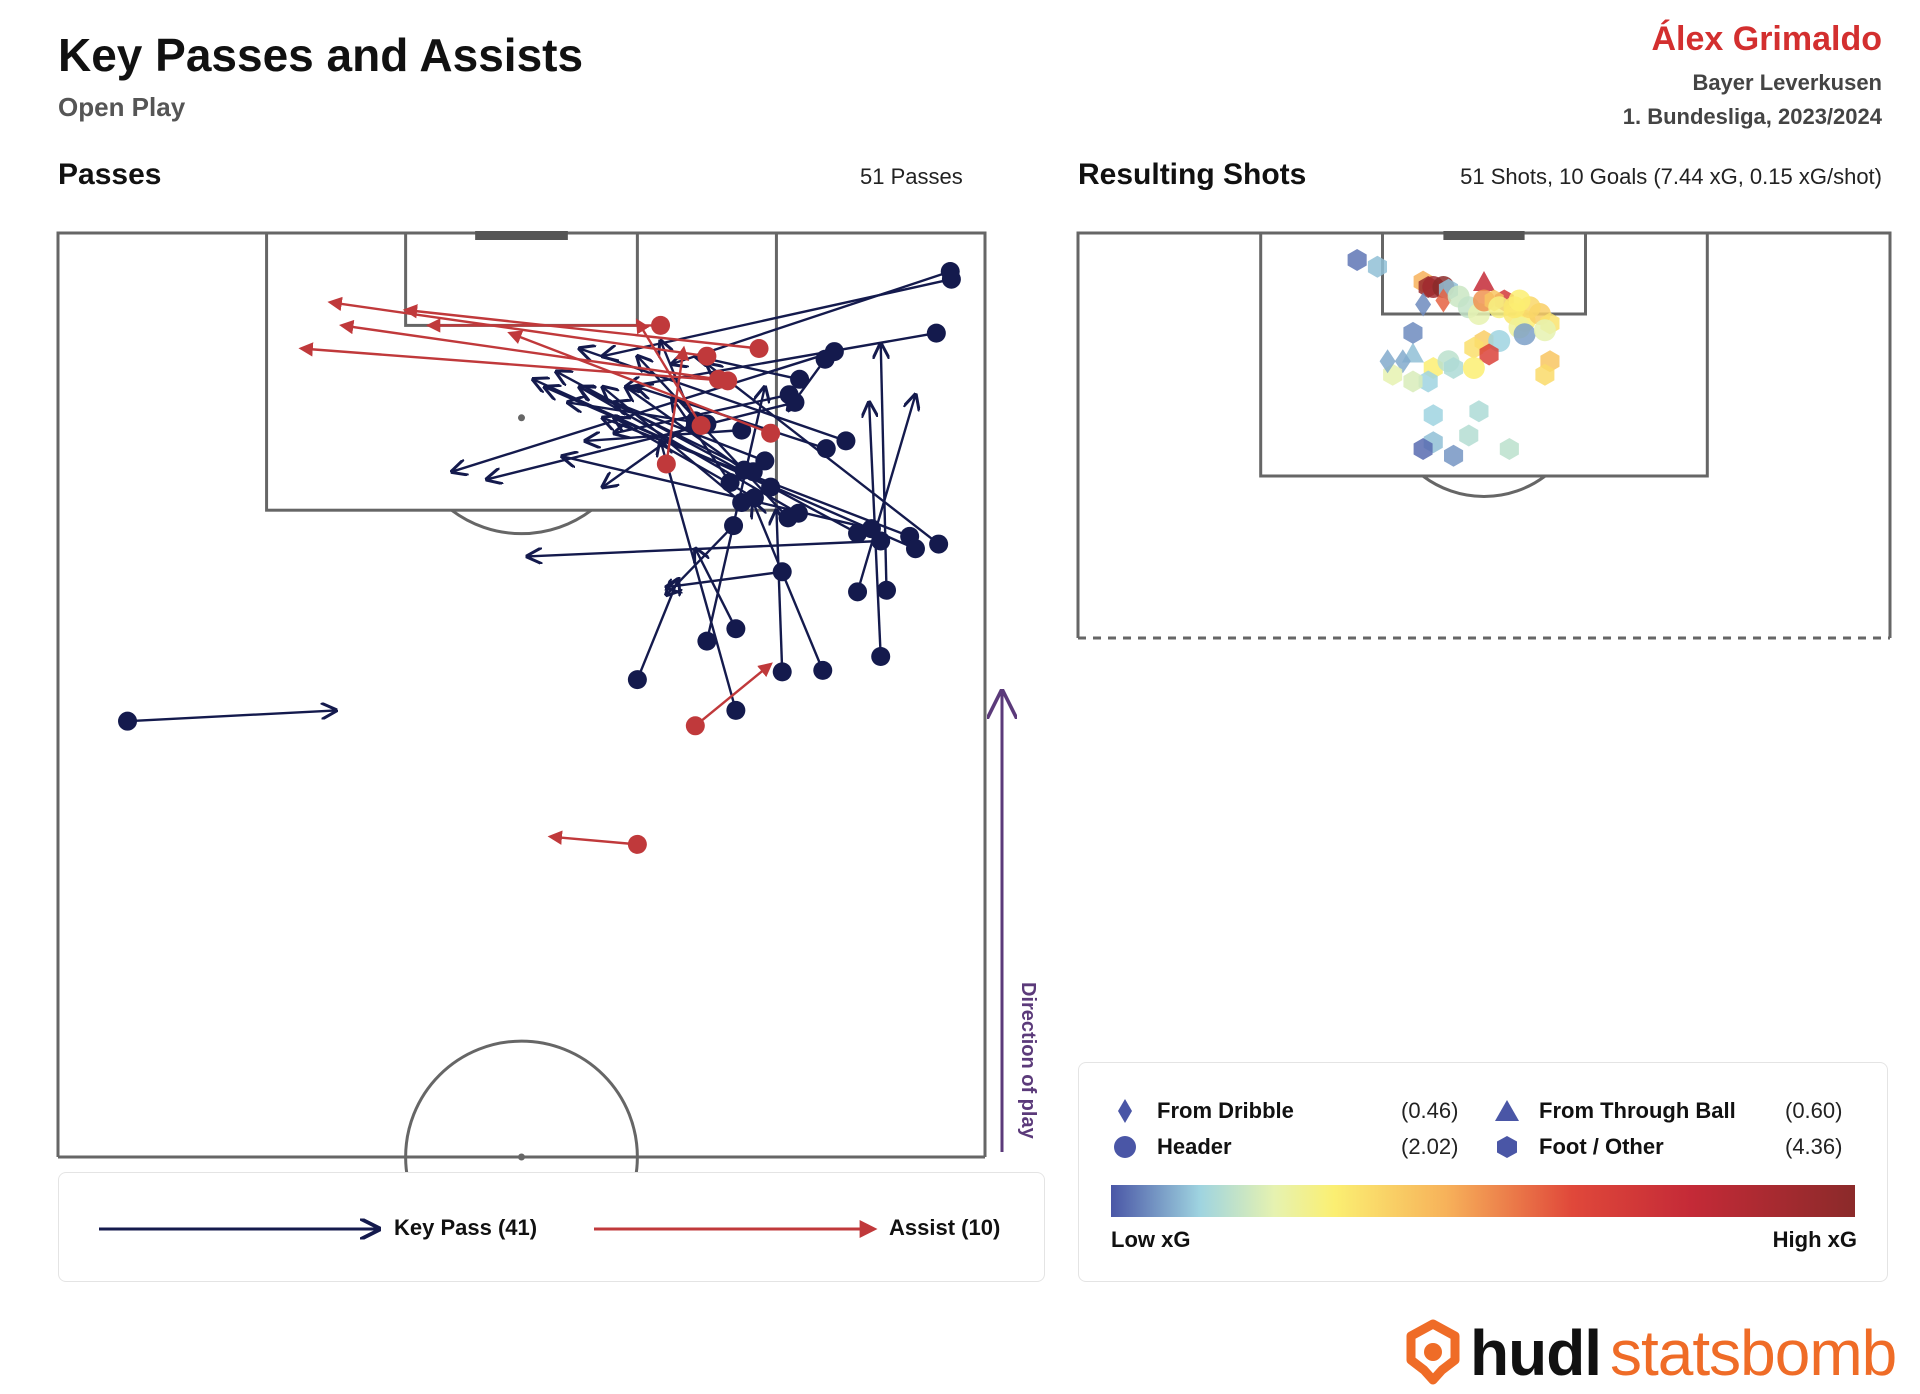 The image size is (1920, 1394). What do you see at coordinates (1192, 174) in the screenshot?
I see `shots-panel-title: Resulting Shots` at bounding box center [1192, 174].